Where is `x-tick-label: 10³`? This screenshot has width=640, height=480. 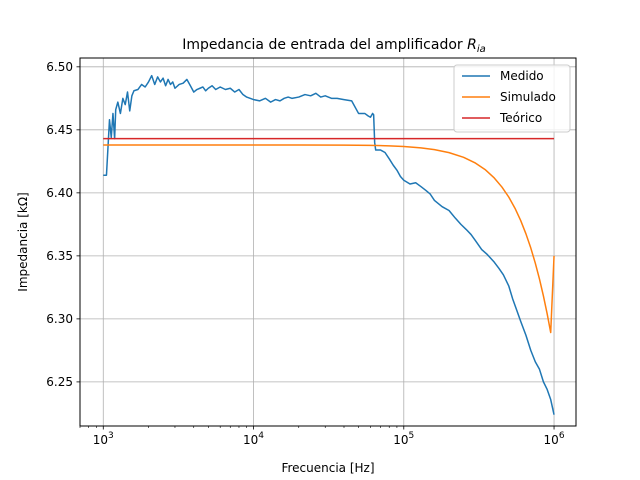
x-tick-label: 10³ is located at coordinates (103, 439).